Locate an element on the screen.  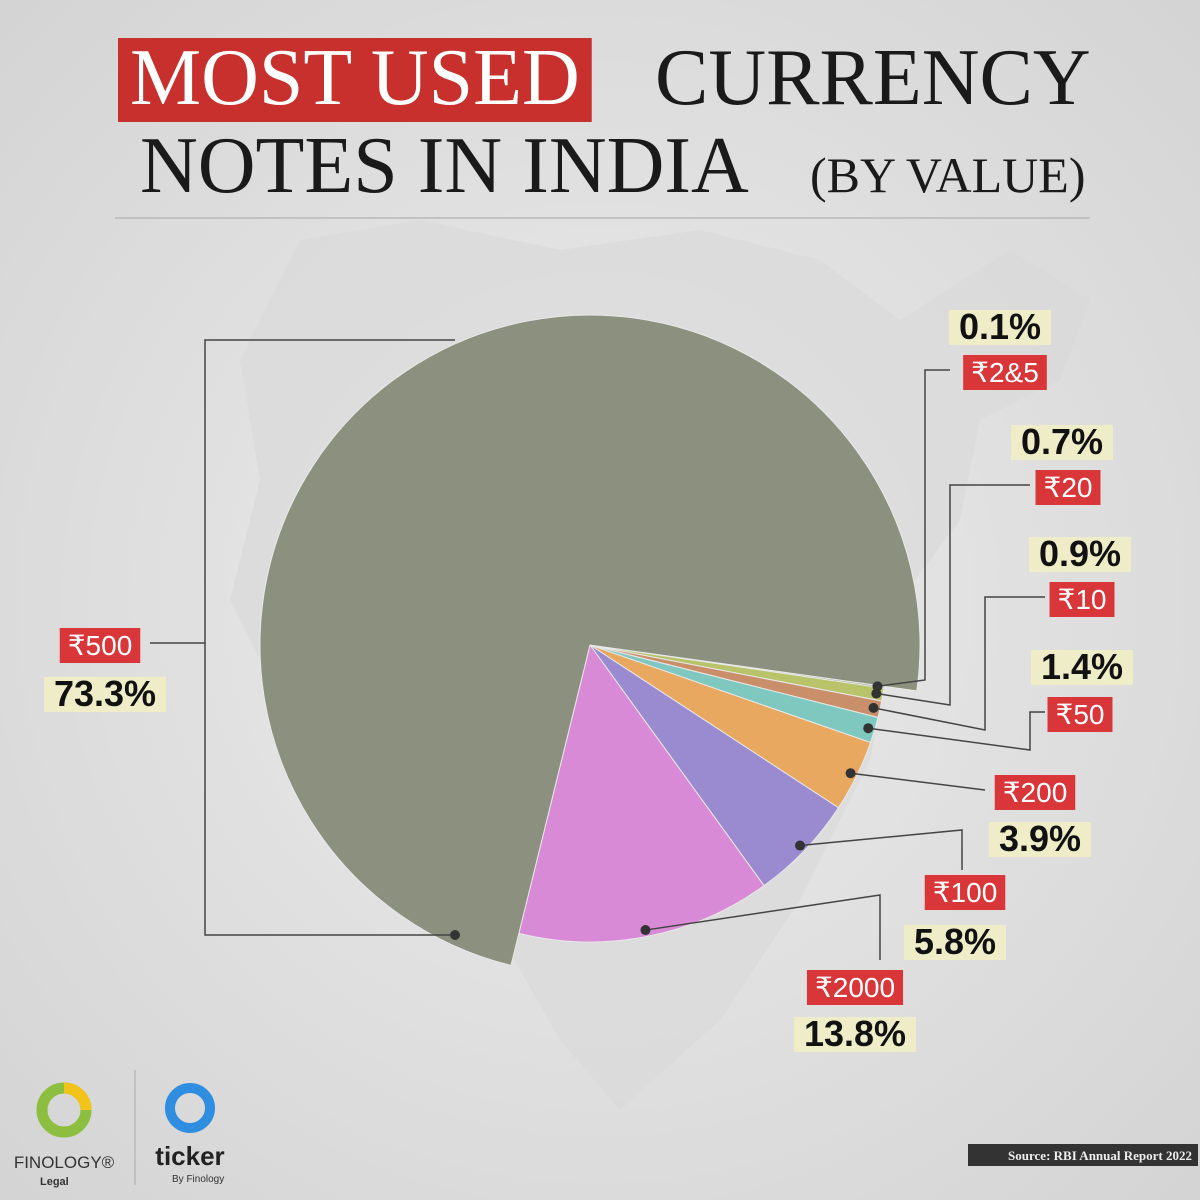
value-label: 3.9% is located at coordinates (1040, 838).